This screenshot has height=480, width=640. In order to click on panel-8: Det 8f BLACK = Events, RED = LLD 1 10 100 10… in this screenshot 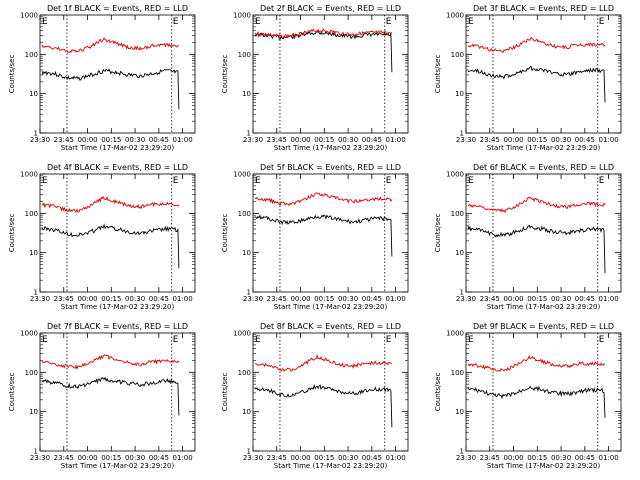, I will do `click(315, 396)`.